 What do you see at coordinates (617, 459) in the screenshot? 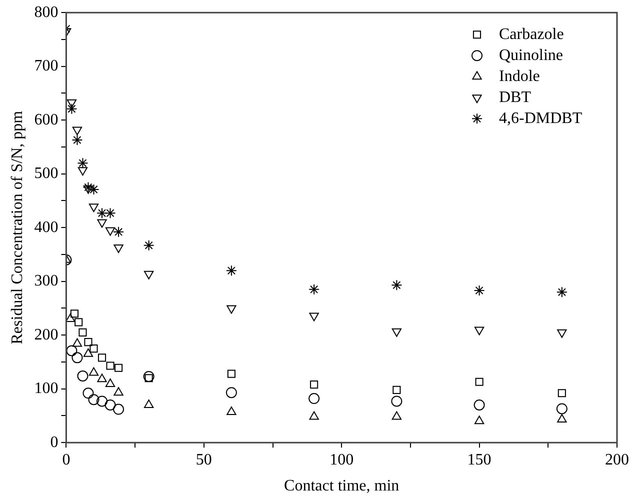
I see `x-tick-label: 200` at bounding box center [617, 459].